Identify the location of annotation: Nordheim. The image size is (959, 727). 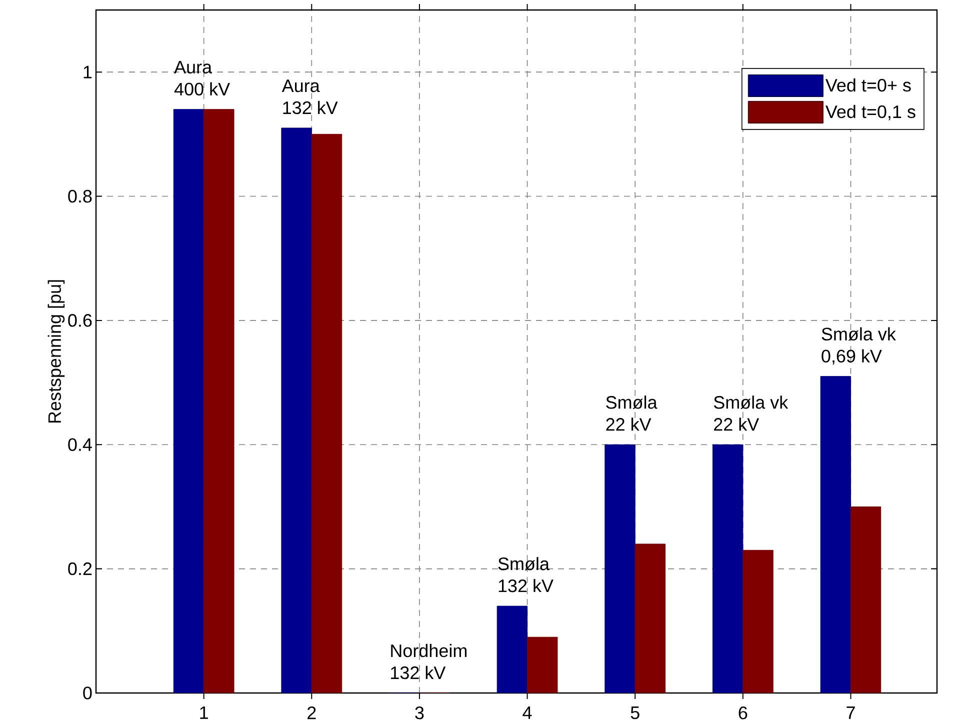
(428, 651).